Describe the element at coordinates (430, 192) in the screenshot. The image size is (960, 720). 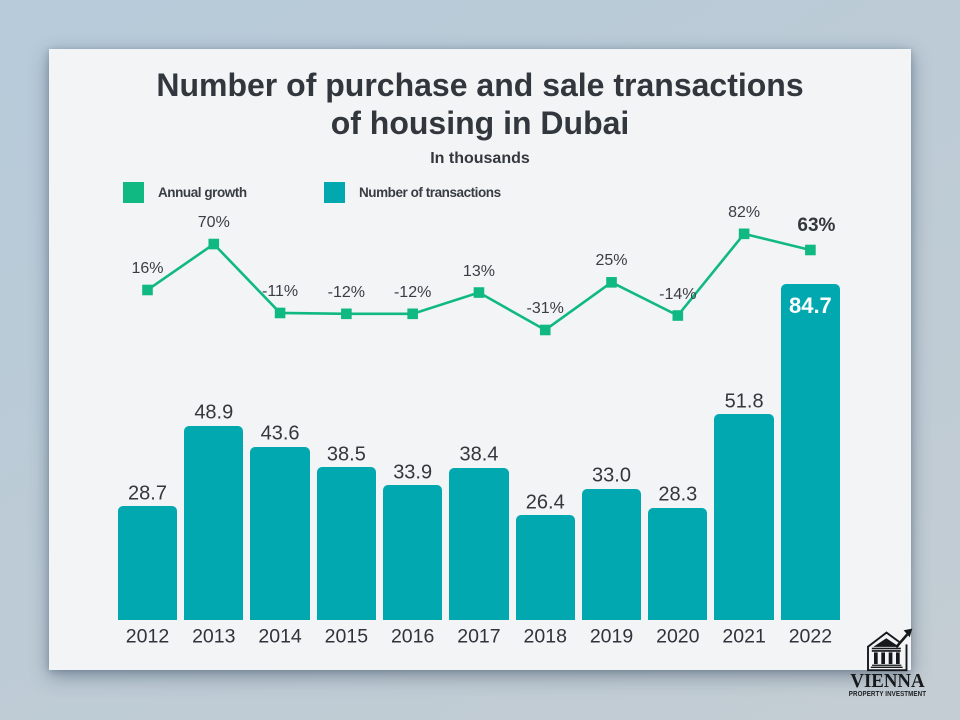
I see `legend-label-transactions: Number of transactions` at that location.